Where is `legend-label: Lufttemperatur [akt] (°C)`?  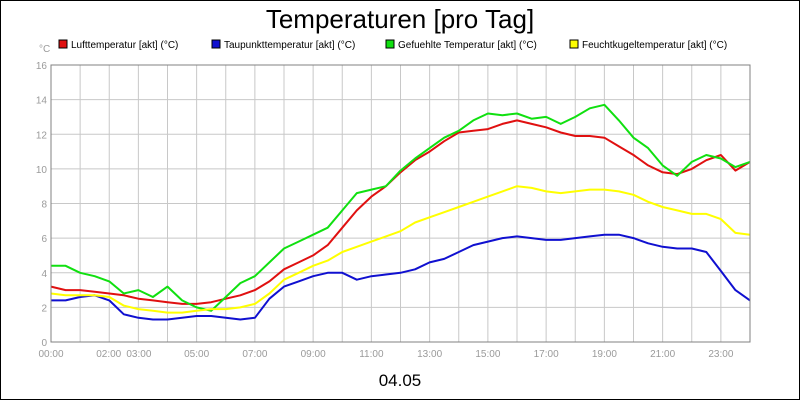
legend-label: Lufttemperatur [akt] (°C) is located at coordinates (124, 45).